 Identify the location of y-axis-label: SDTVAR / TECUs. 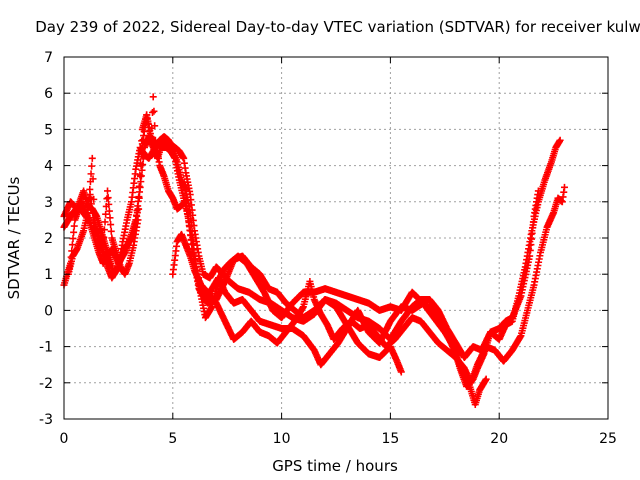
(14, 237).